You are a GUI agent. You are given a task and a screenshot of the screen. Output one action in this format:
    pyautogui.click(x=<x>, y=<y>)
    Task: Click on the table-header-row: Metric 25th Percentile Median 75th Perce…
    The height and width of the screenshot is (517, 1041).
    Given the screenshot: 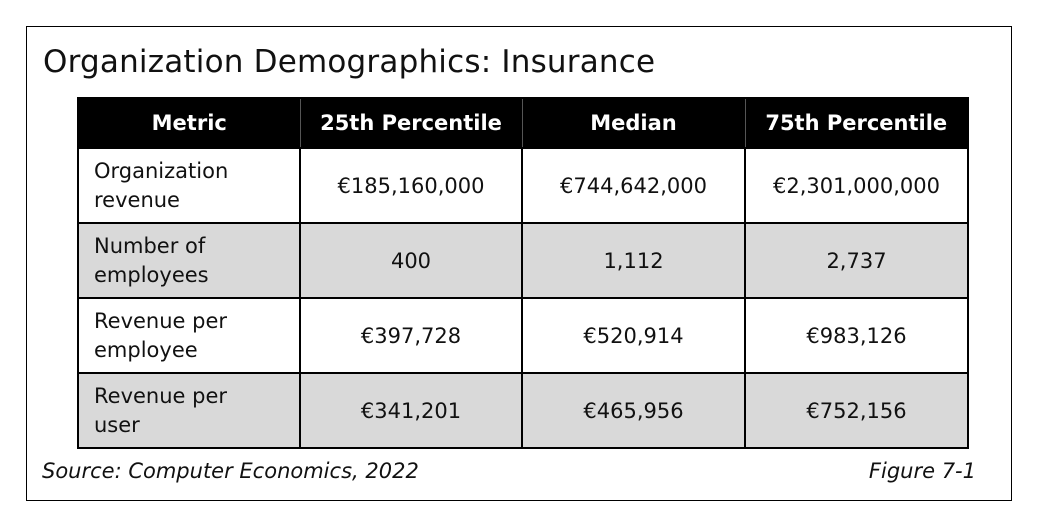 What is the action you would take?
    pyautogui.click(x=523, y=123)
    